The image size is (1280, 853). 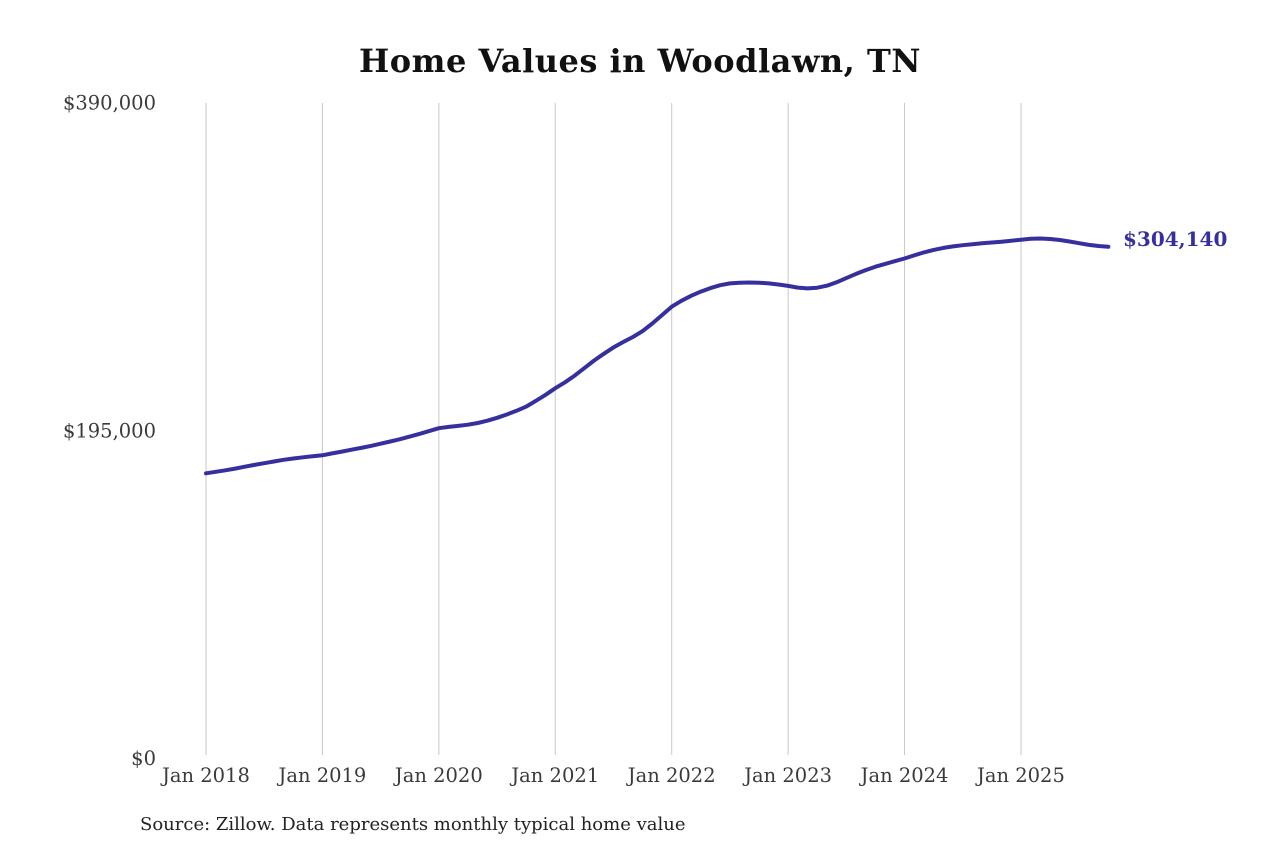 I want to click on chart-title: Home Values in Woodlawn, TN, so click(x=640, y=61).